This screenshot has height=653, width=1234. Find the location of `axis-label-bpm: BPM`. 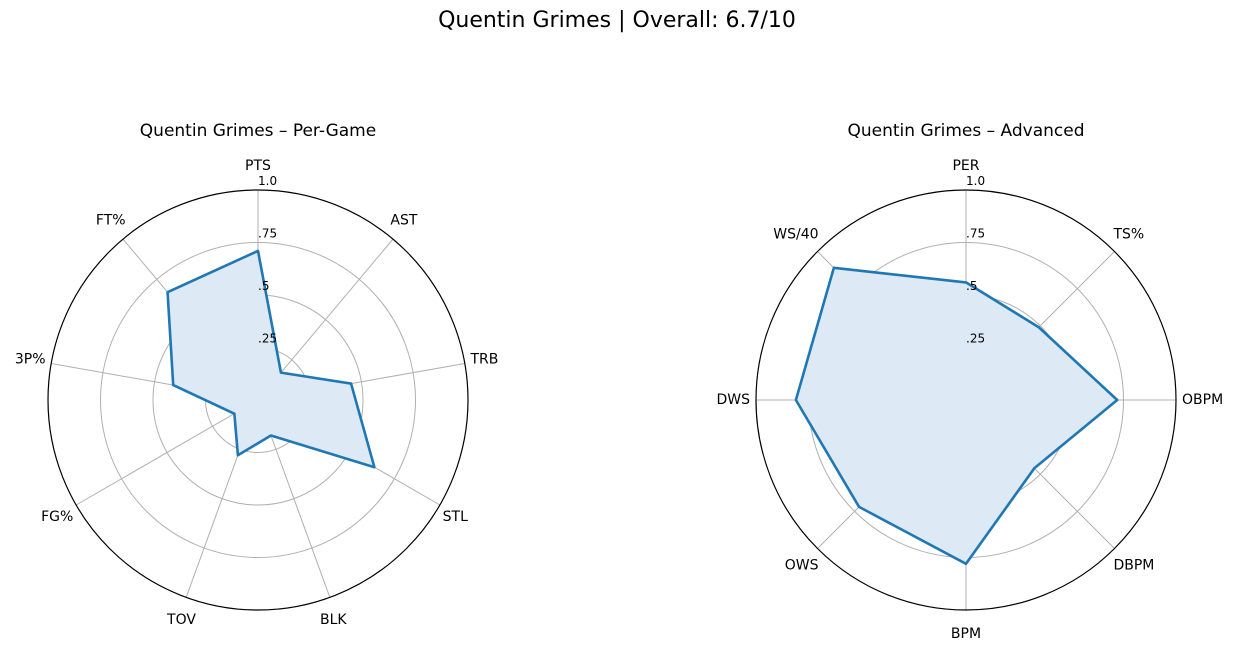

axis-label-bpm: BPM is located at coordinates (966, 634).